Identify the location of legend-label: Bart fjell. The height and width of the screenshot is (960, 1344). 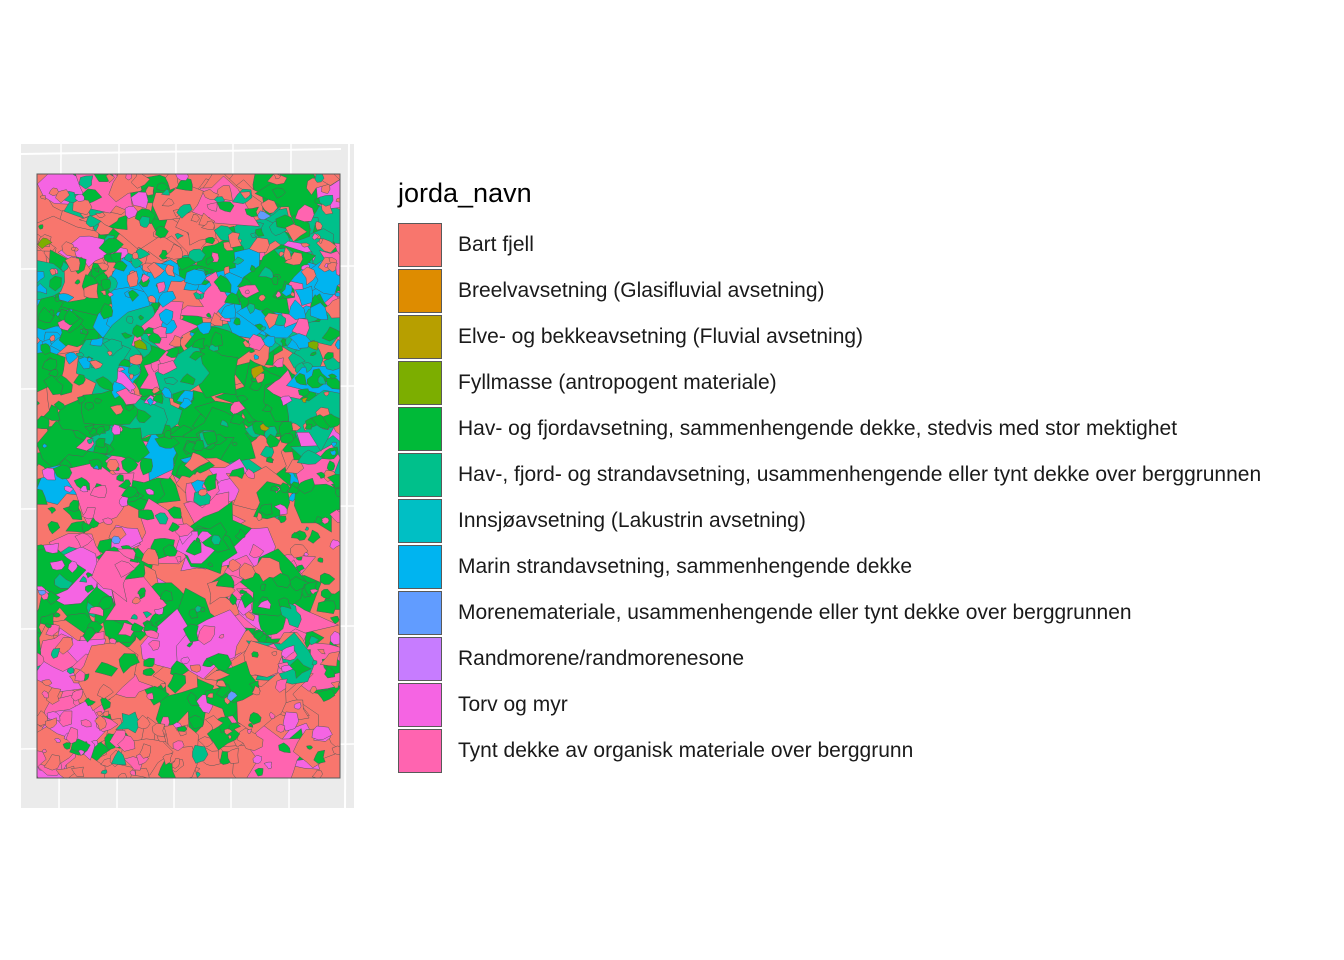
(496, 244).